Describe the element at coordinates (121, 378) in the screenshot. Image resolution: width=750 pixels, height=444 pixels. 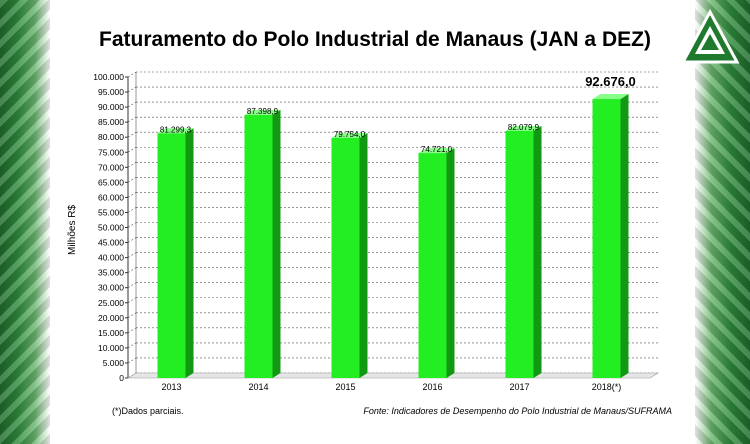
I see `y-tick-label: 0` at that location.